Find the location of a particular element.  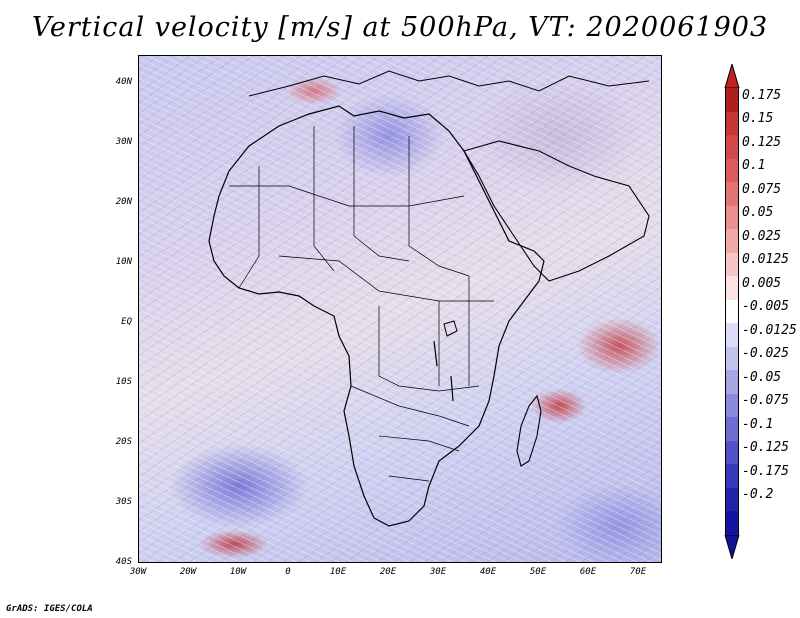

lat-label-10s: 10S is located at coordinates (123, 382).